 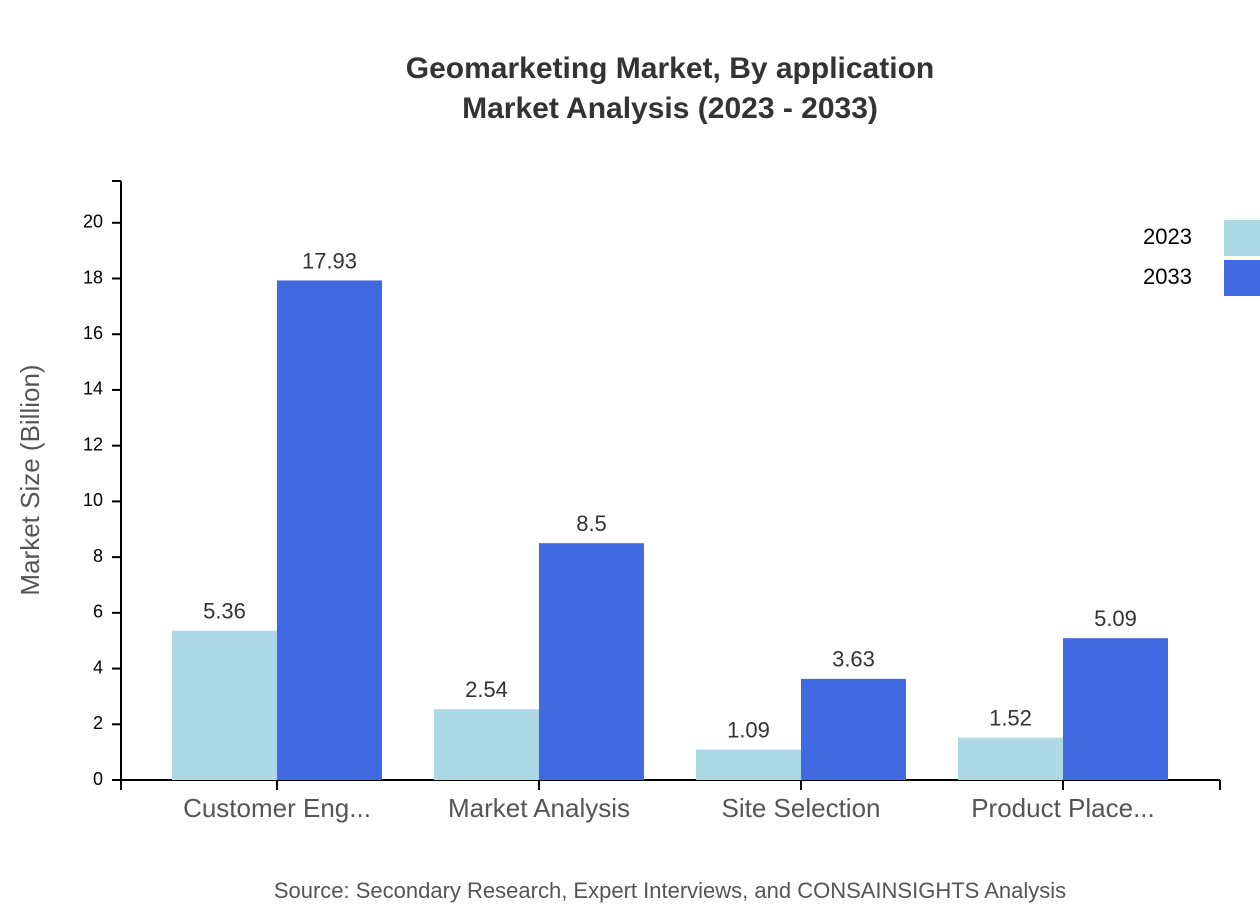 What do you see at coordinates (670, 108) in the screenshot?
I see `chart-subtitle: Market Analysis (2023 - 2033)` at bounding box center [670, 108].